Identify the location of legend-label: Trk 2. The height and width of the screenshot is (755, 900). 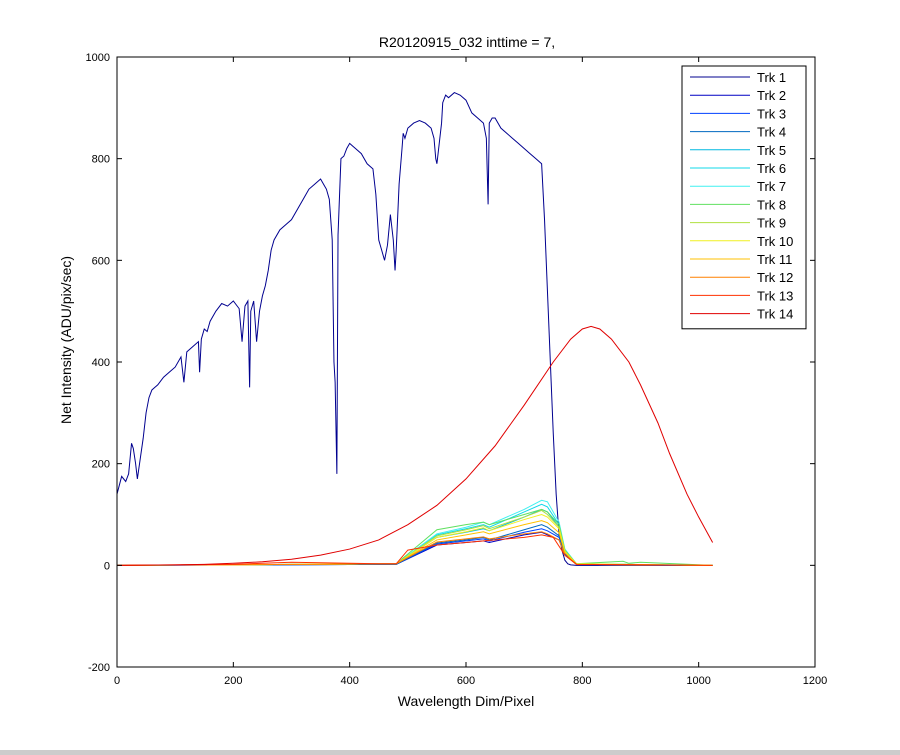
(771, 95).